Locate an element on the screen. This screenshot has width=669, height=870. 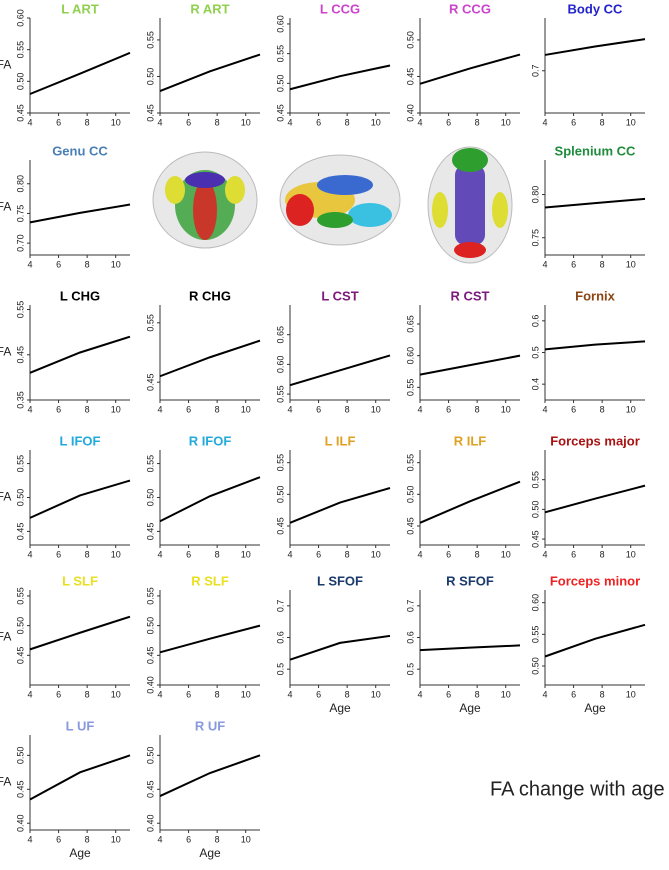
panel: L CST 0.55 0.60 0.65 4 6 8 10 is located at coordinates (333, 351).